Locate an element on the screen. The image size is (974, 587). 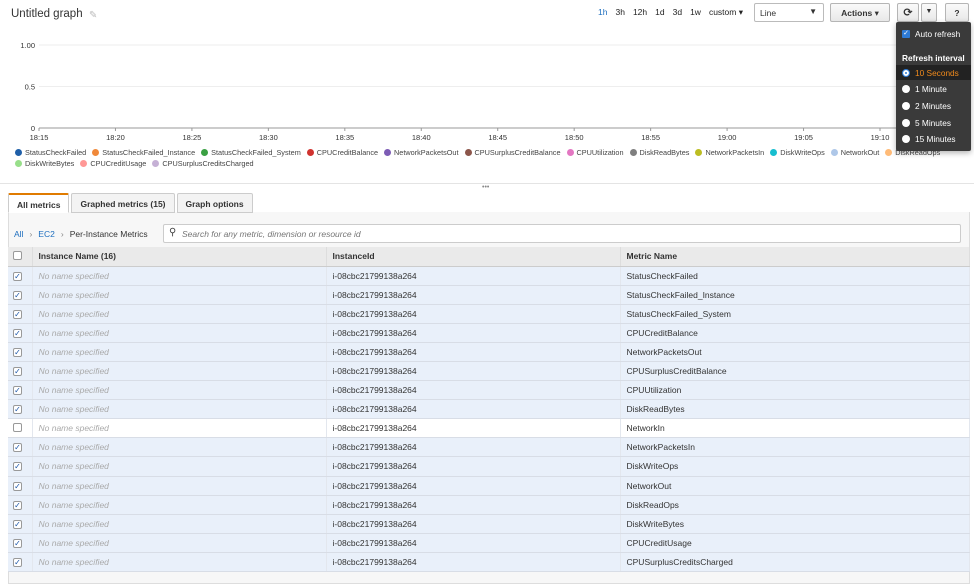
time-range-0: 1h is located at coordinates (603, 12).